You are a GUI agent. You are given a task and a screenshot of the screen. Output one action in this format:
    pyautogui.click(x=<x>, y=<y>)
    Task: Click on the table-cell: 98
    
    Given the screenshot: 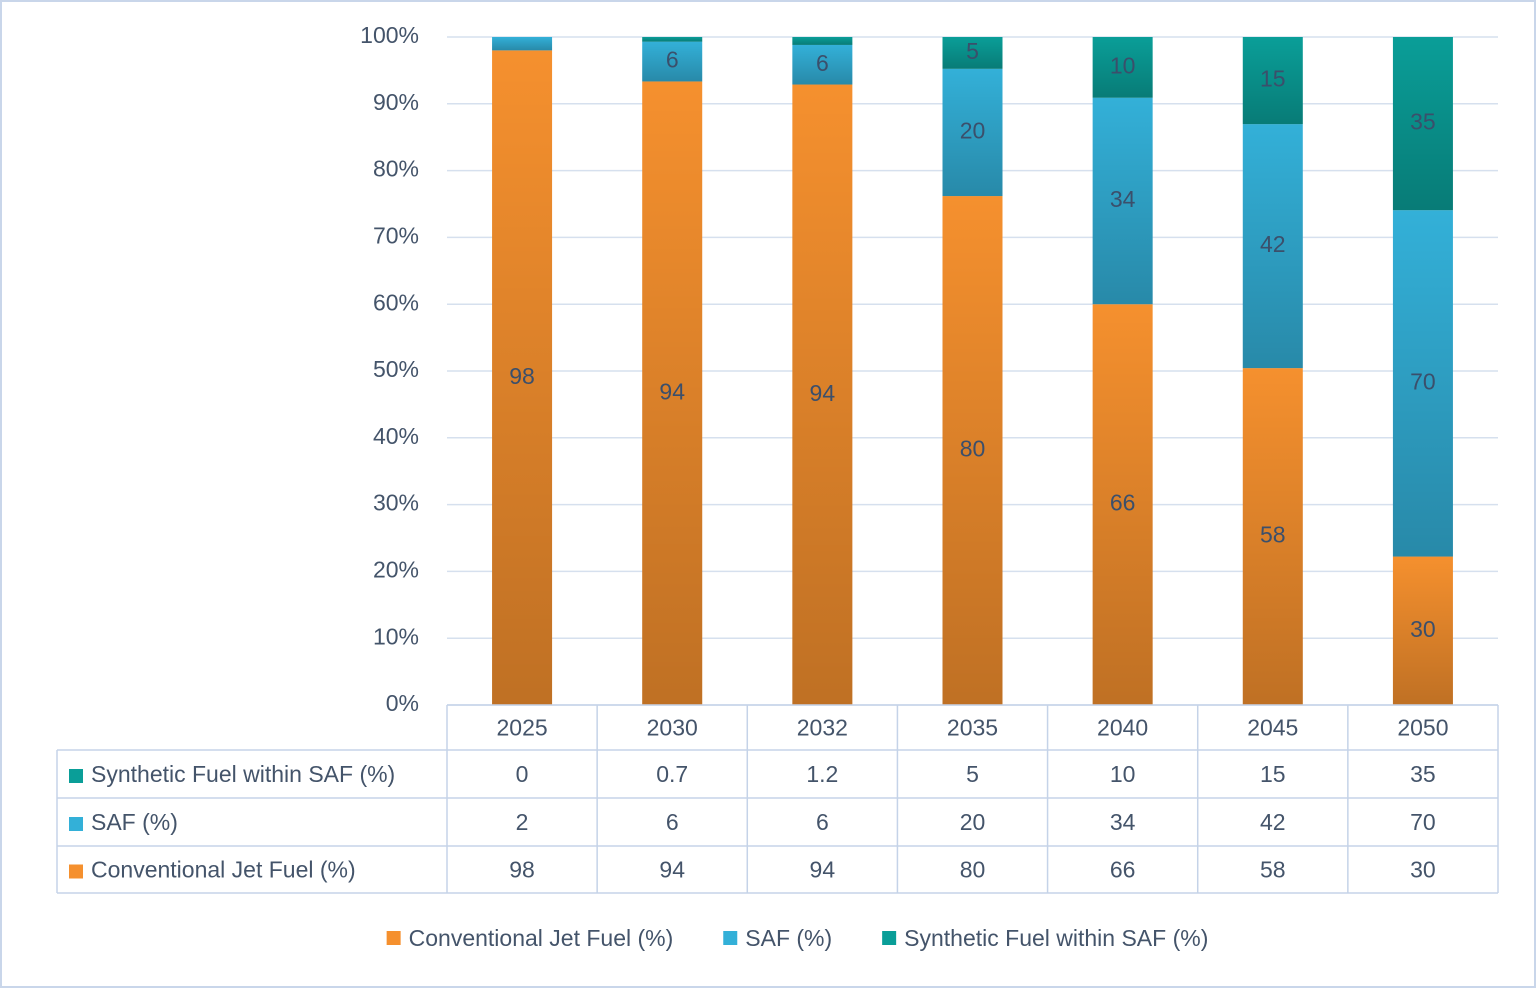 What is the action you would take?
    pyautogui.click(x=522, y=870)
    